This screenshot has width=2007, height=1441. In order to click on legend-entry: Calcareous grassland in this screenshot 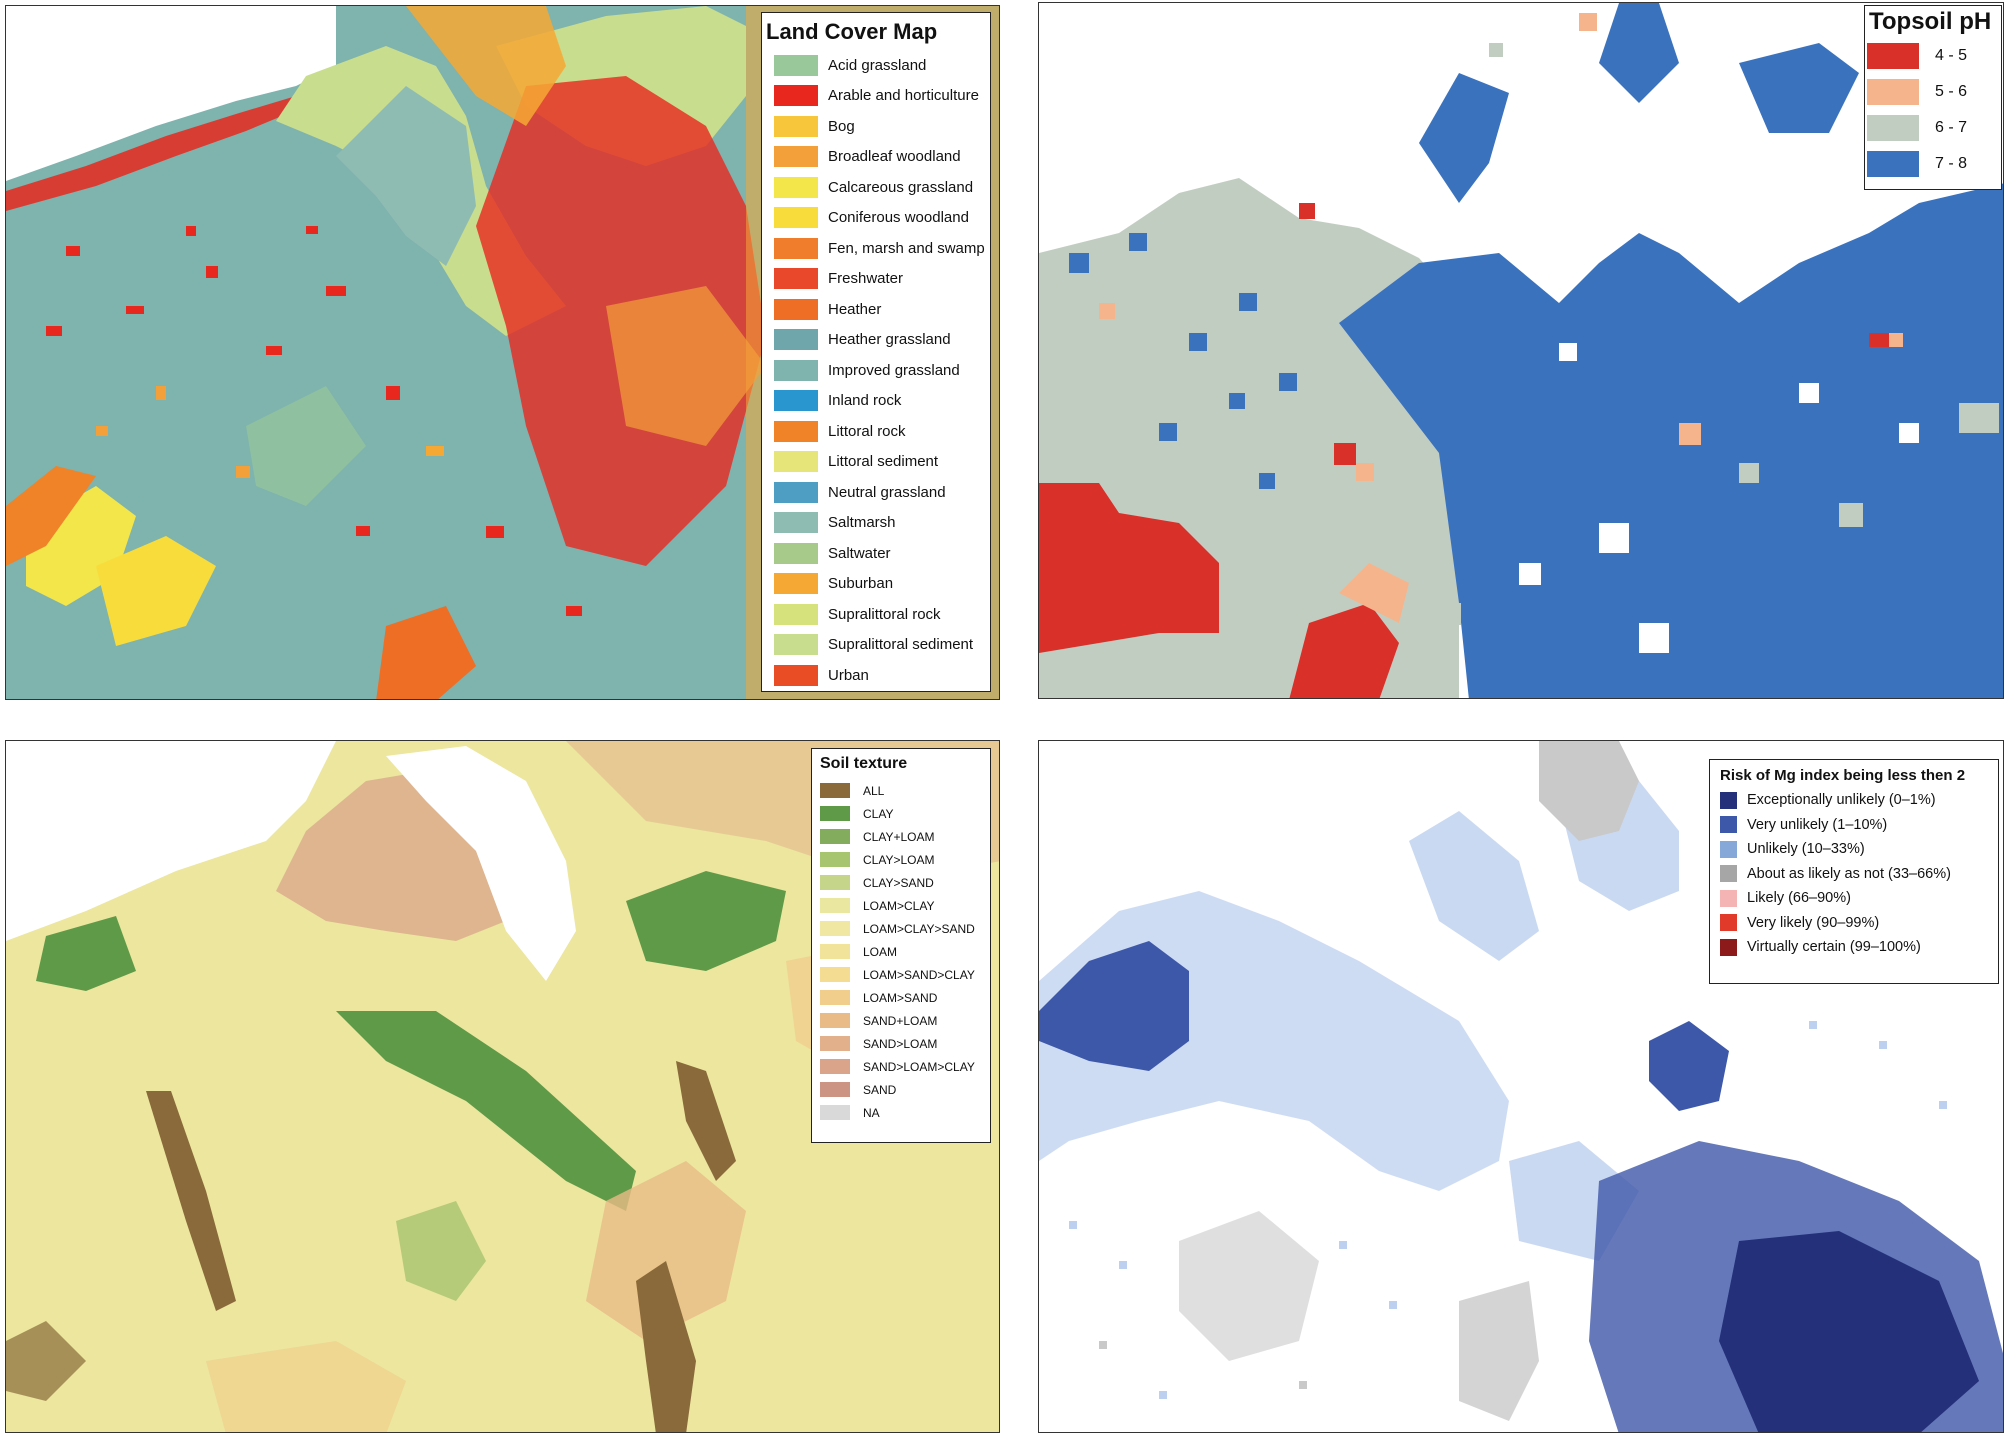, I will do `click(876, 187)`.